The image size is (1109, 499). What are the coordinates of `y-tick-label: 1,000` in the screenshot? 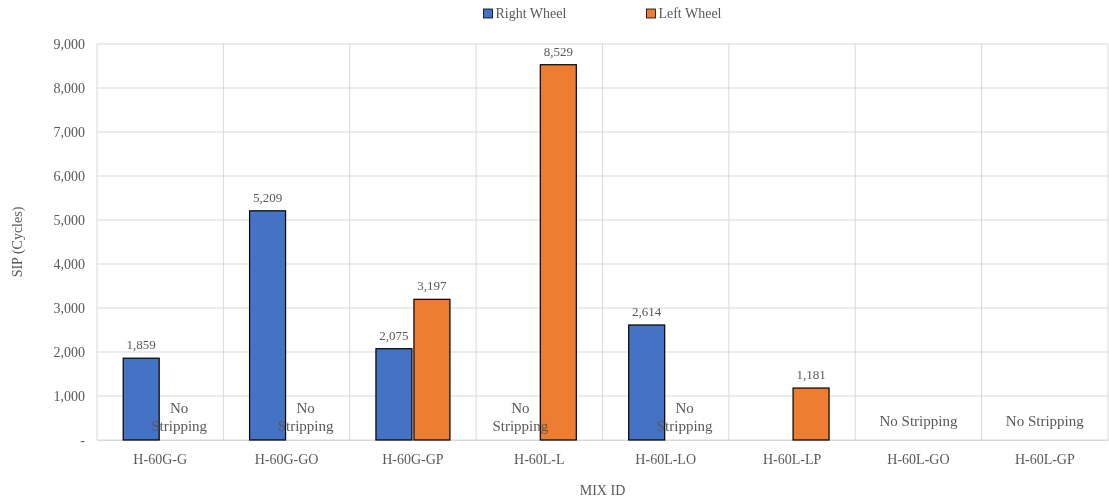 It's located at (69, 396).